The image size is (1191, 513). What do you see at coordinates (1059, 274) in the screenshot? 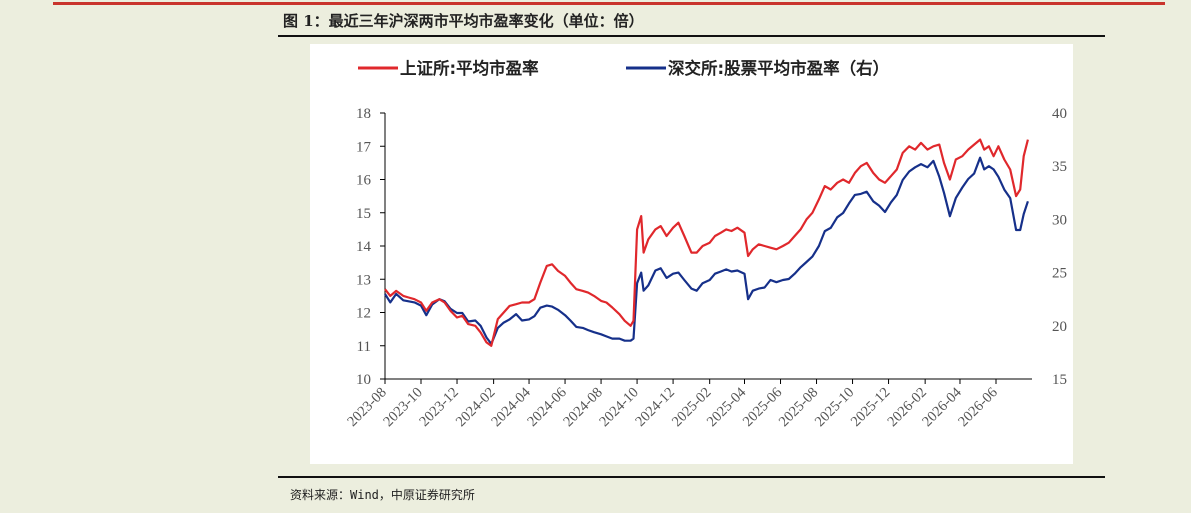
I see `y-right-tick-label: 25` at bounding box center [1059, 274].